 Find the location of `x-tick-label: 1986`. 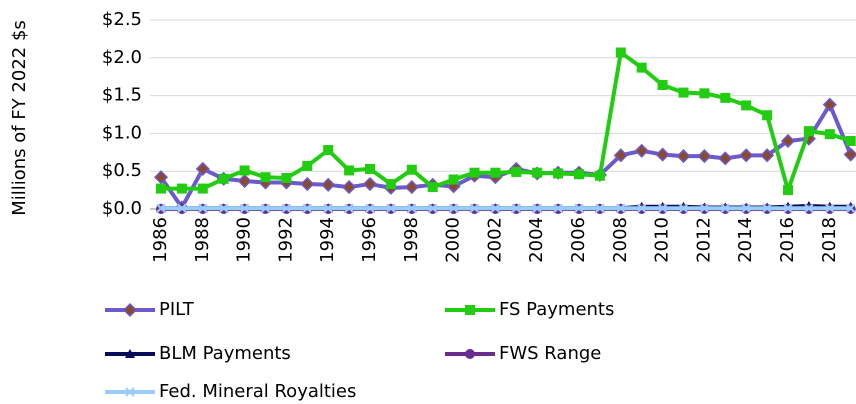

x-tick-label: 1986 is located at coordinates (160, 240).